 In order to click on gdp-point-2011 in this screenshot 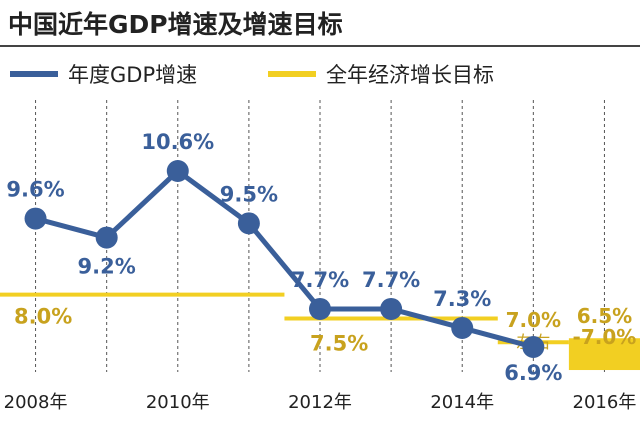, I will do `click(248, 223)`.